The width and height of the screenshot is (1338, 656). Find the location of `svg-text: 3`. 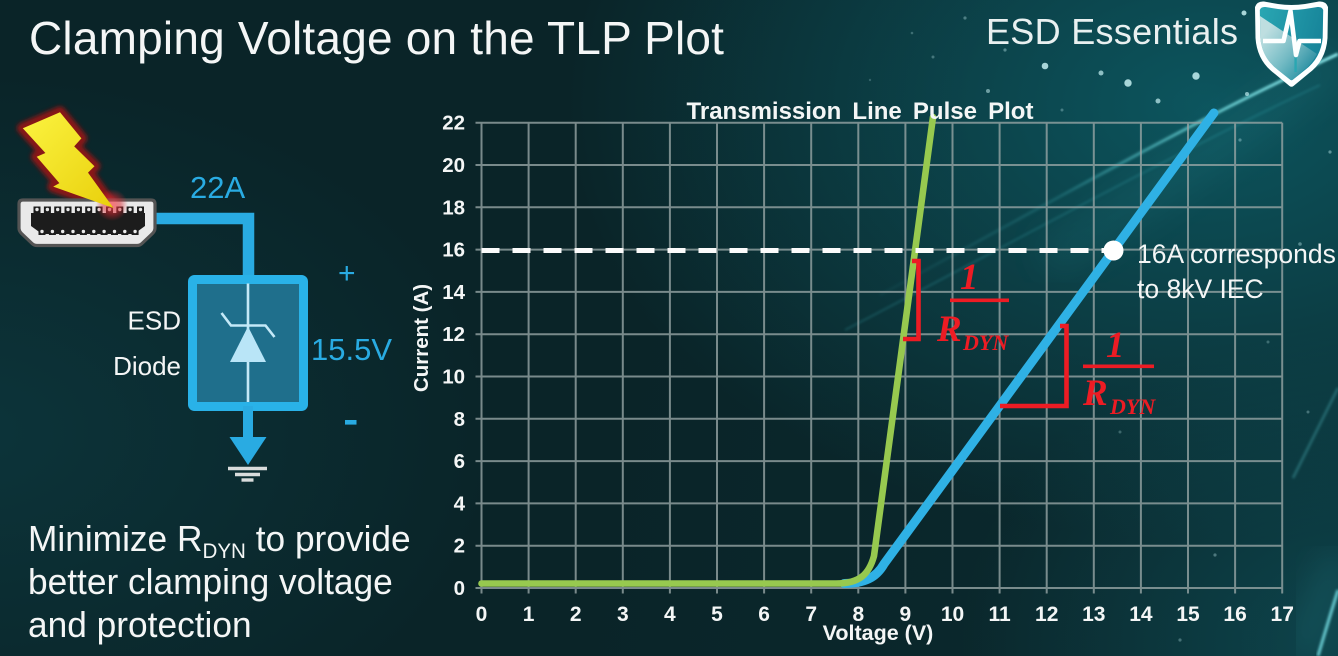

svg-text: 3 is located at coordinates (623, 614).